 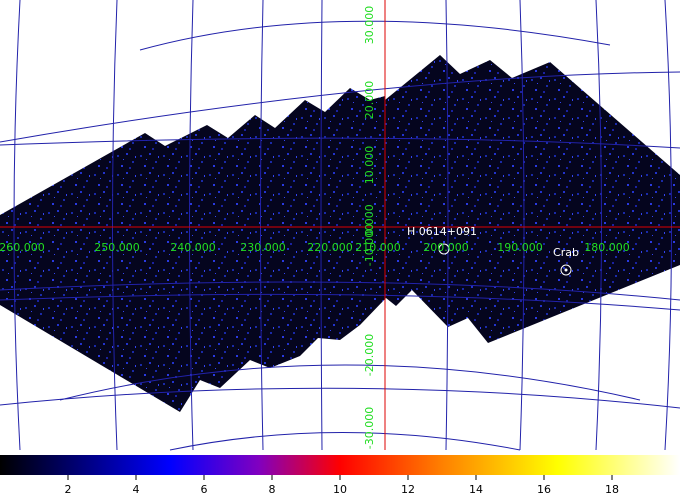 What do you see at coordinates (193, 247) in the screenshot?
I see `longitude-label: 240.000` at bounding box center [193, 247].